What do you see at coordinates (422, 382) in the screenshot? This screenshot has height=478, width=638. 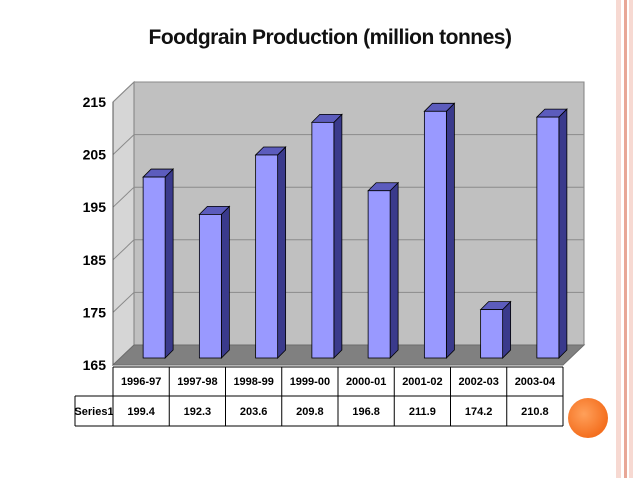 I see `x-category-label: 2001-02` at bounding box center [422, 382].